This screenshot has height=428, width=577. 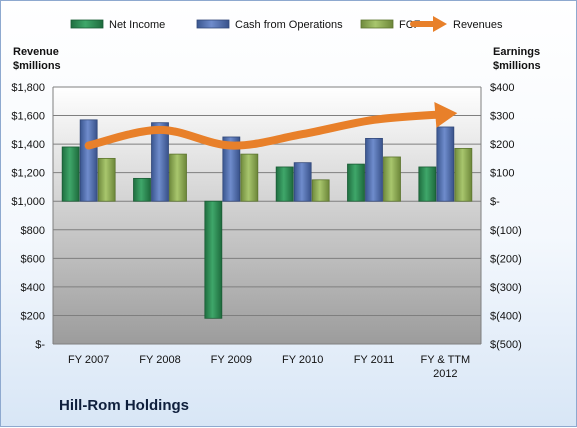 I want to click on right-axis-title-line1: Earnings, so click(x=517, y=52).